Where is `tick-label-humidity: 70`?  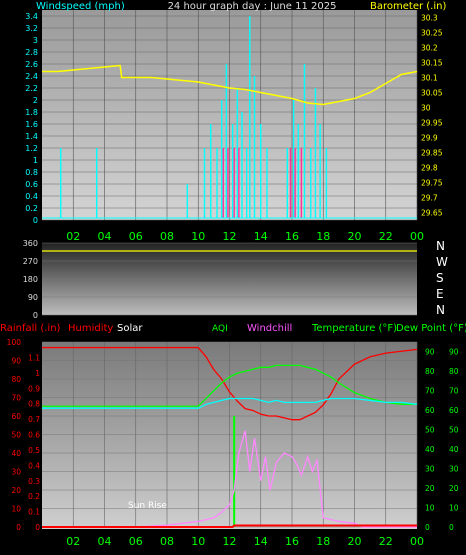
tick-label-humidity: 70 is located at coordinates (16, 398).